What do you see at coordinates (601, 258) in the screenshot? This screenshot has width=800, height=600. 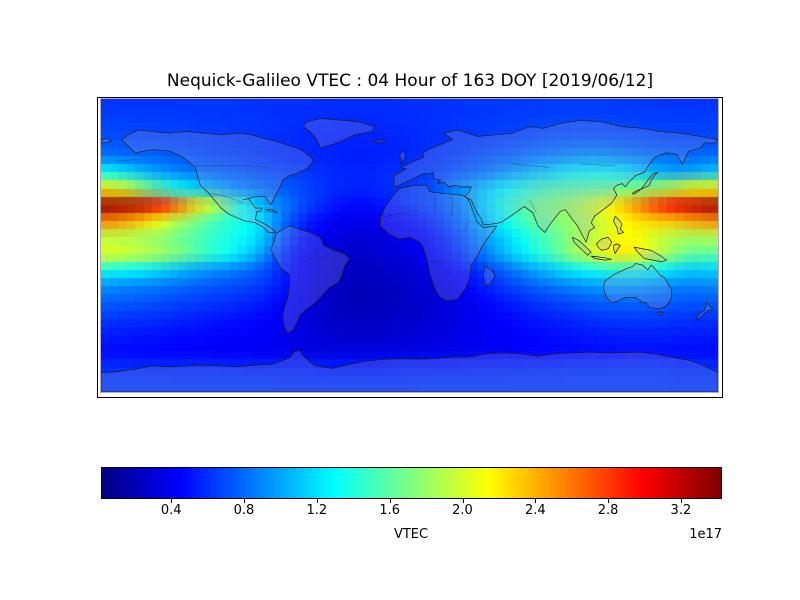 I see `landmass-java` at bounding box center [601, 258].